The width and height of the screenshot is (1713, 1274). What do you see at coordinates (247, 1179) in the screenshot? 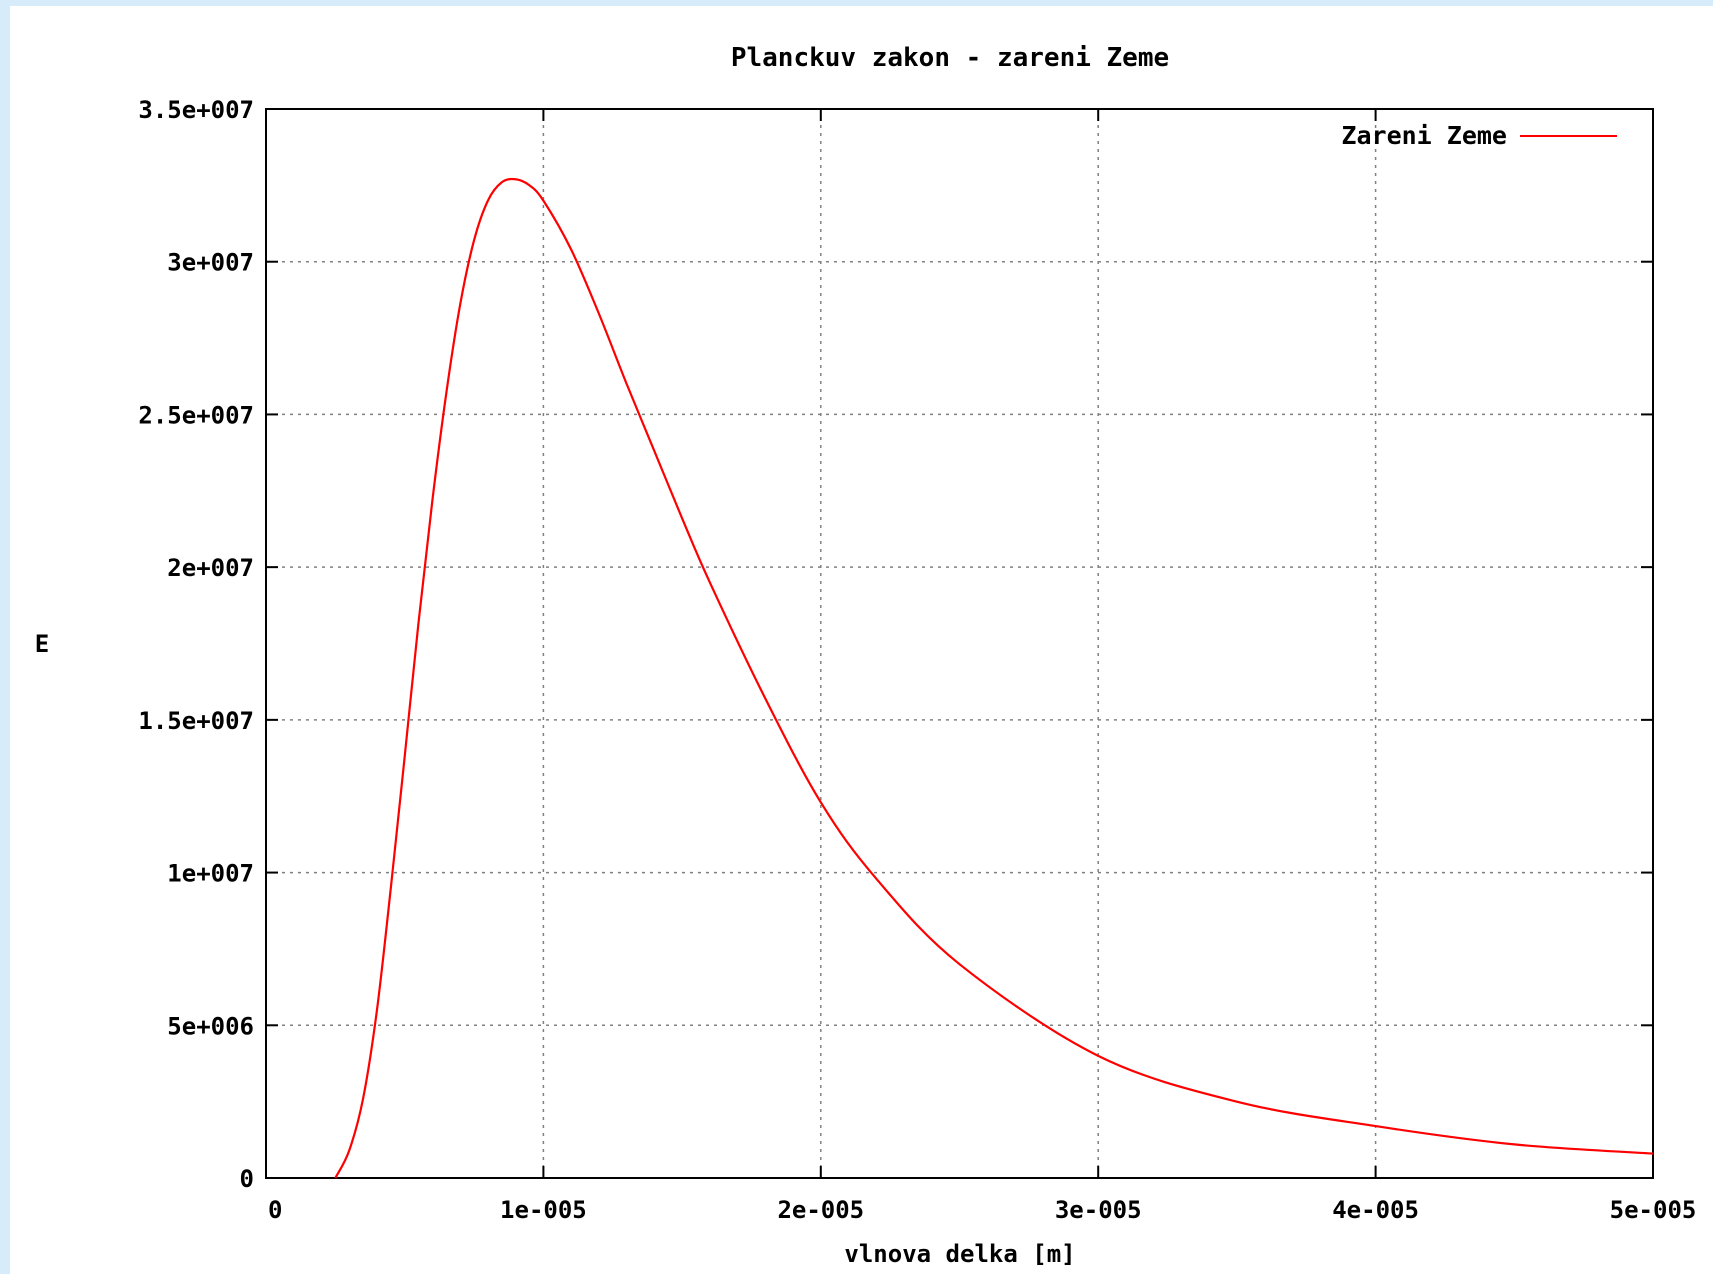
I see `y-tick-label: 0` at bounding box center [247, 1179].